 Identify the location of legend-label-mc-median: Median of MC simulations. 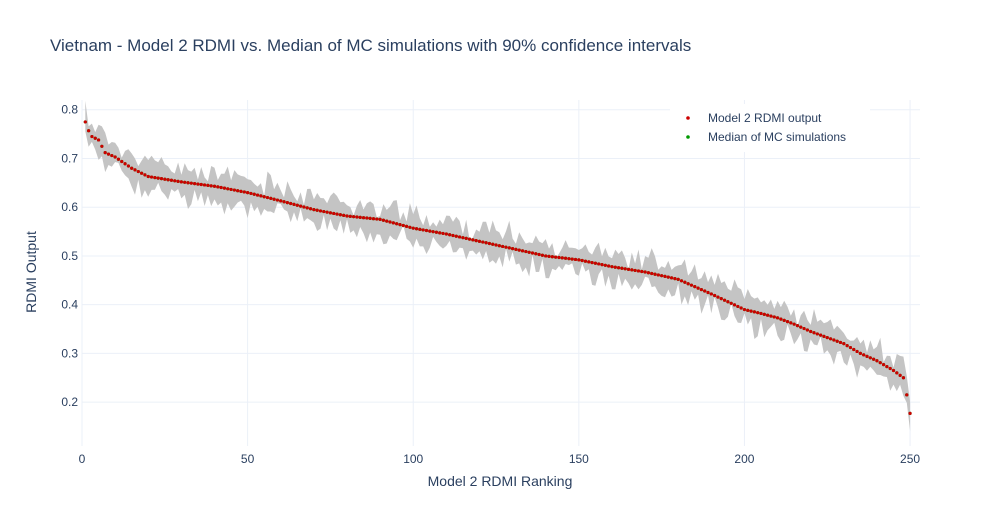
(777, 137).